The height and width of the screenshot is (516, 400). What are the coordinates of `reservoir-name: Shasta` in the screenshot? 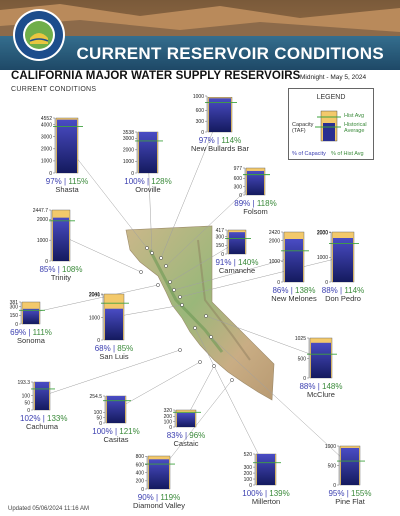 It's located at (67, 189).